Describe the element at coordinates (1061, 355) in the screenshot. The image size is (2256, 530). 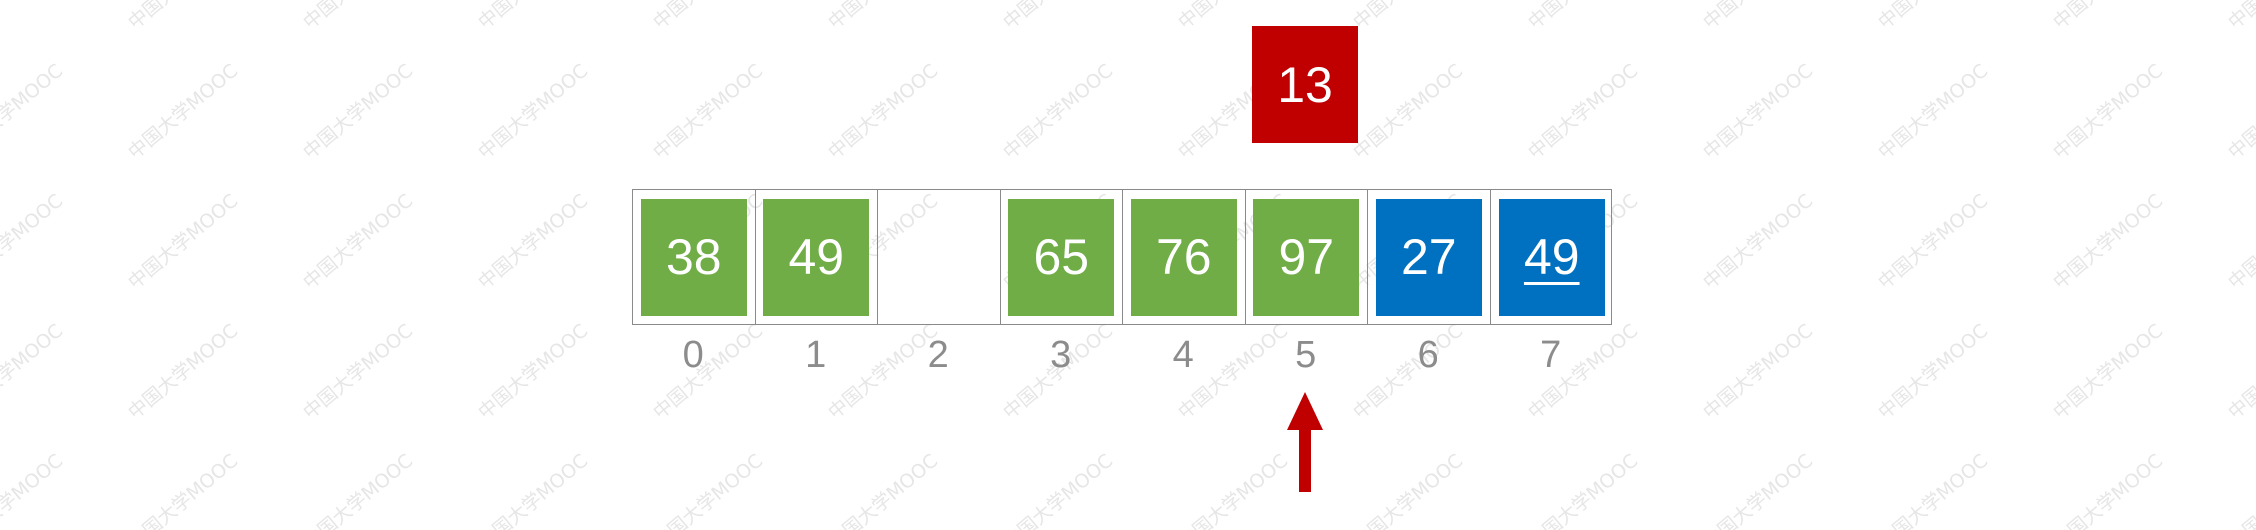
I see `index-label: 3` at that location.